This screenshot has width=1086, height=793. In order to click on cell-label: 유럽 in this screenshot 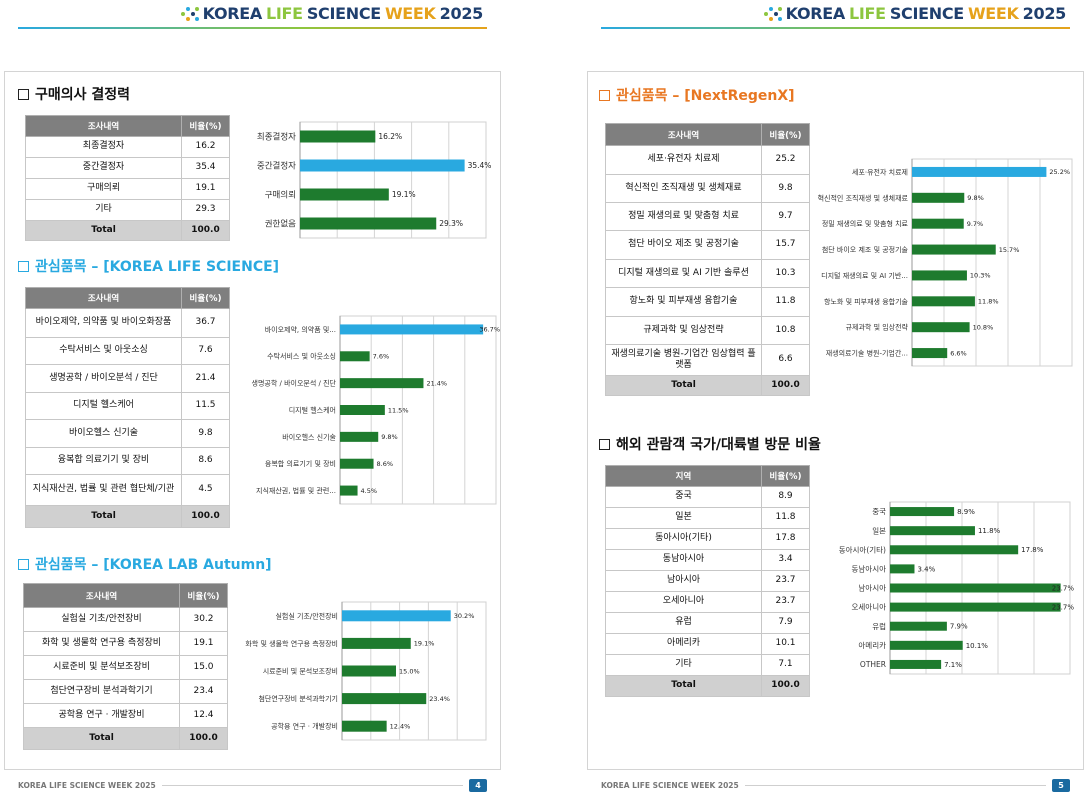, I will do `click(683, 623)`.